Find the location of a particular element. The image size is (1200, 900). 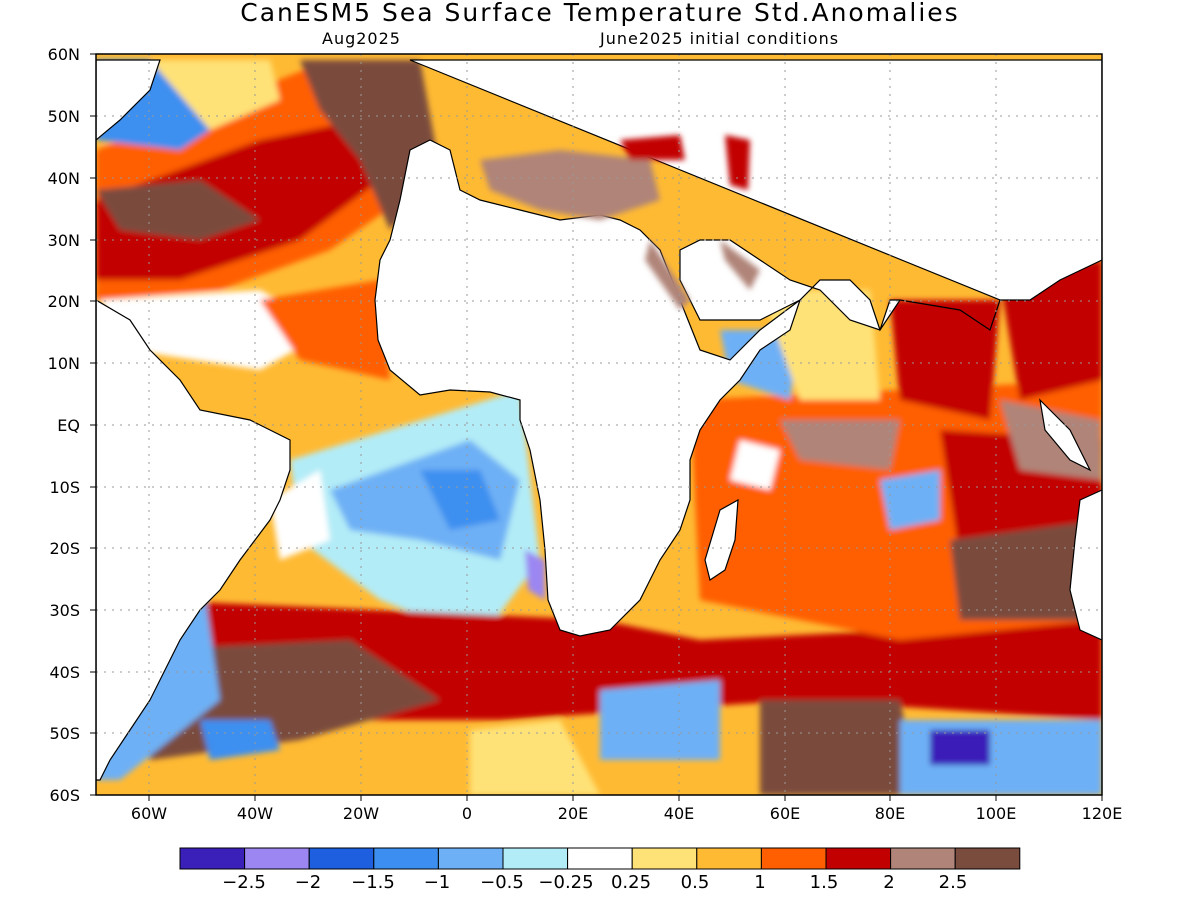

initial-conditions: June2025 initial conditions is located at coordinates (720, 38).